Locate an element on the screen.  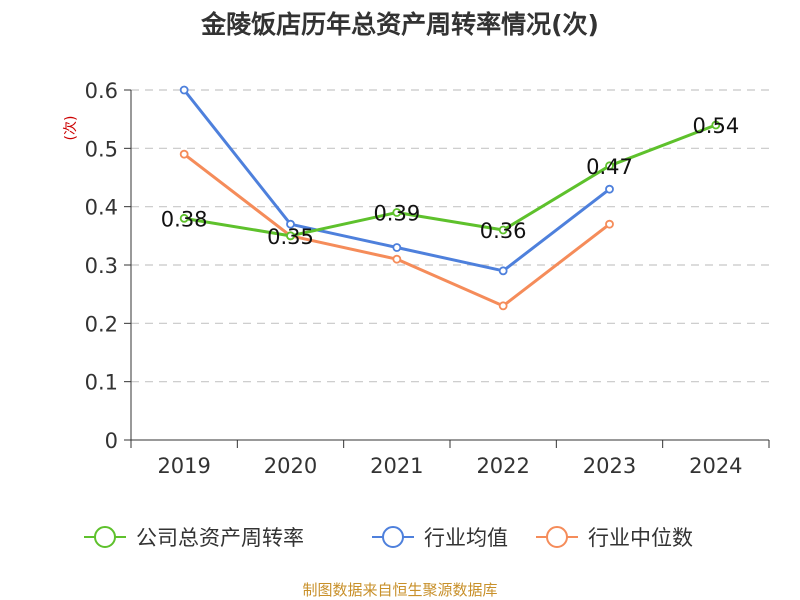
source-note: 制图数据来自恒生聚源数据库 is located at coordinates (399, 590).